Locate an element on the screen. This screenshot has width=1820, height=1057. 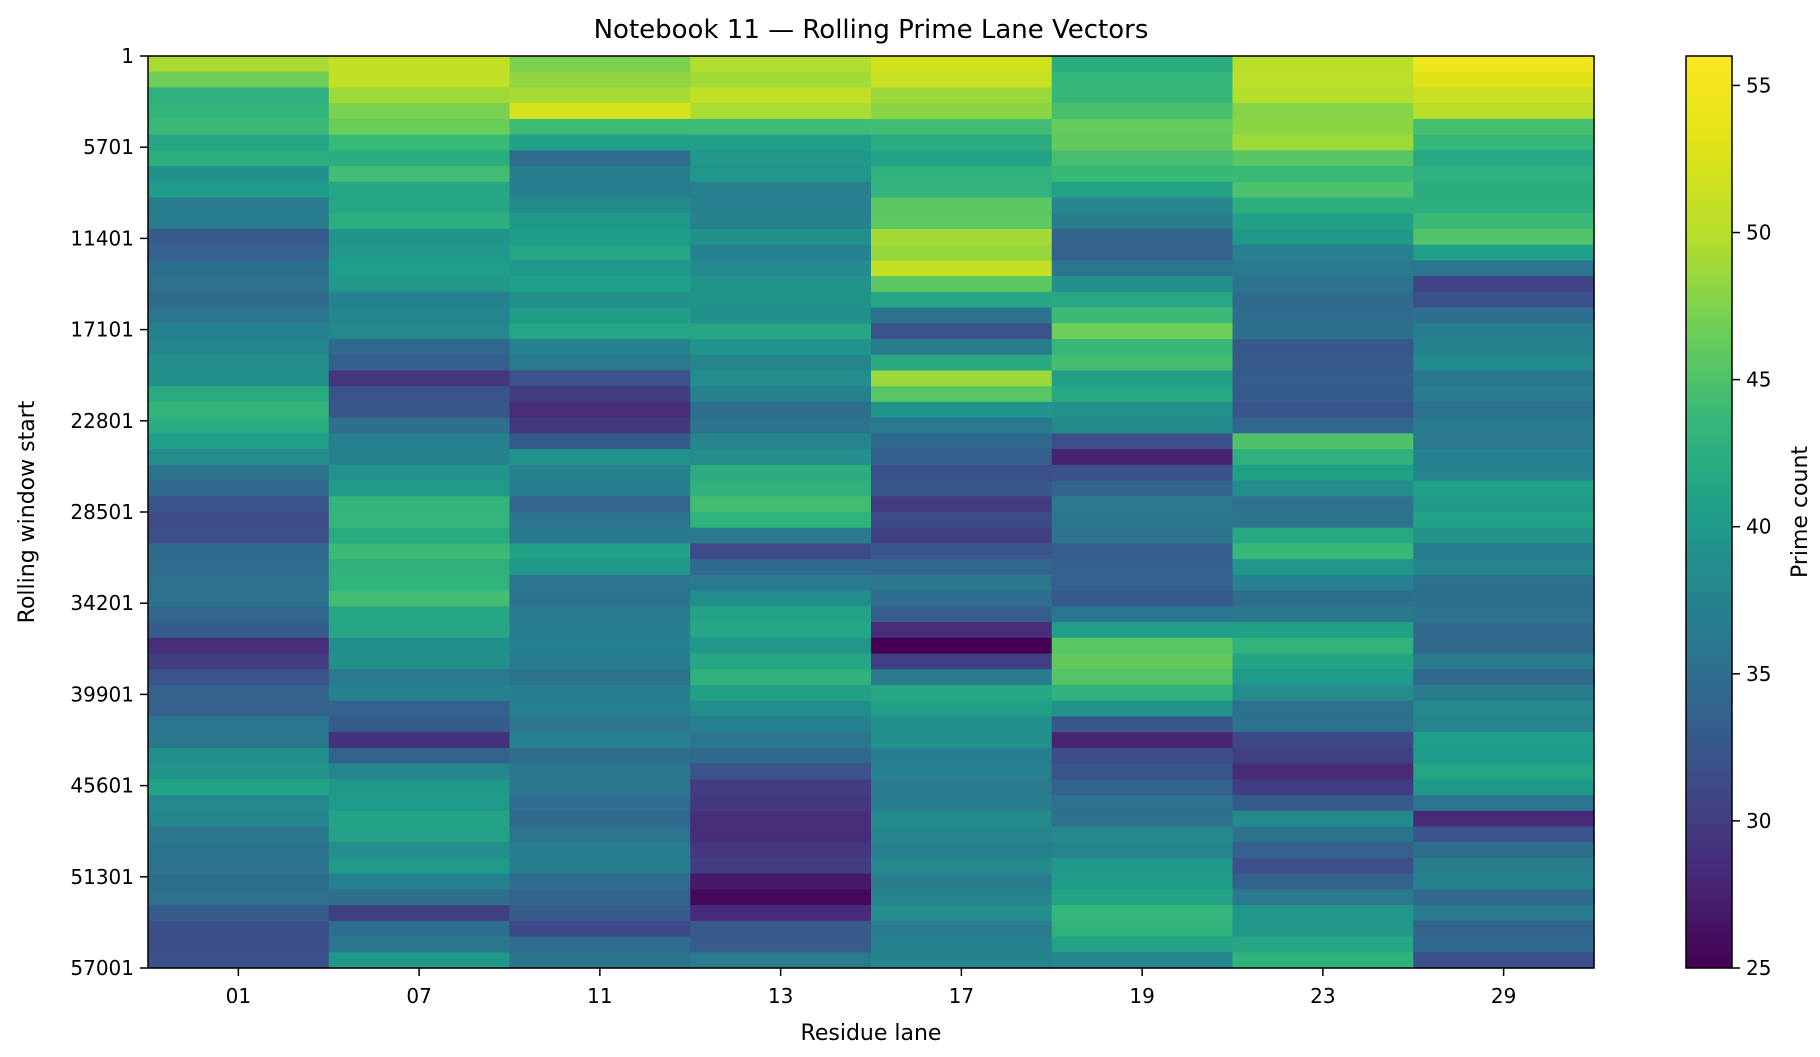
x-tick-label: 13 is located at coordinates (780, 996).